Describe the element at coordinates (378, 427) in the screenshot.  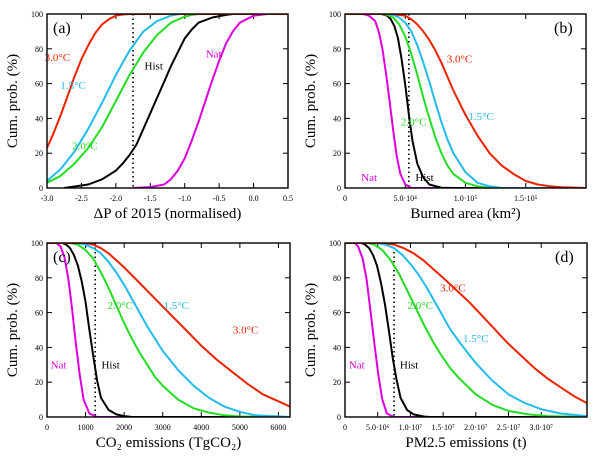
I see `x-tick-label: 5.0·10⁶` at that location.